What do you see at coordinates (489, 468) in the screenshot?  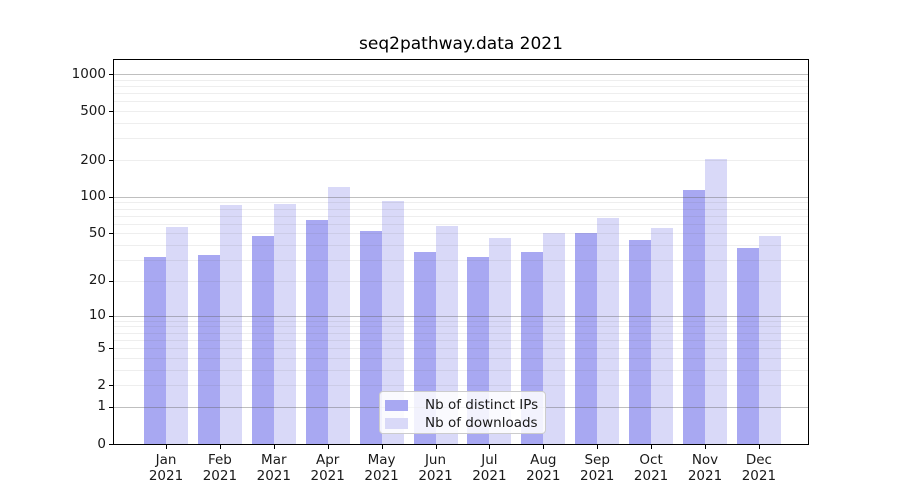 I see `x-tick-label-jul: Jul 2021` at bounding box center [489, 468].